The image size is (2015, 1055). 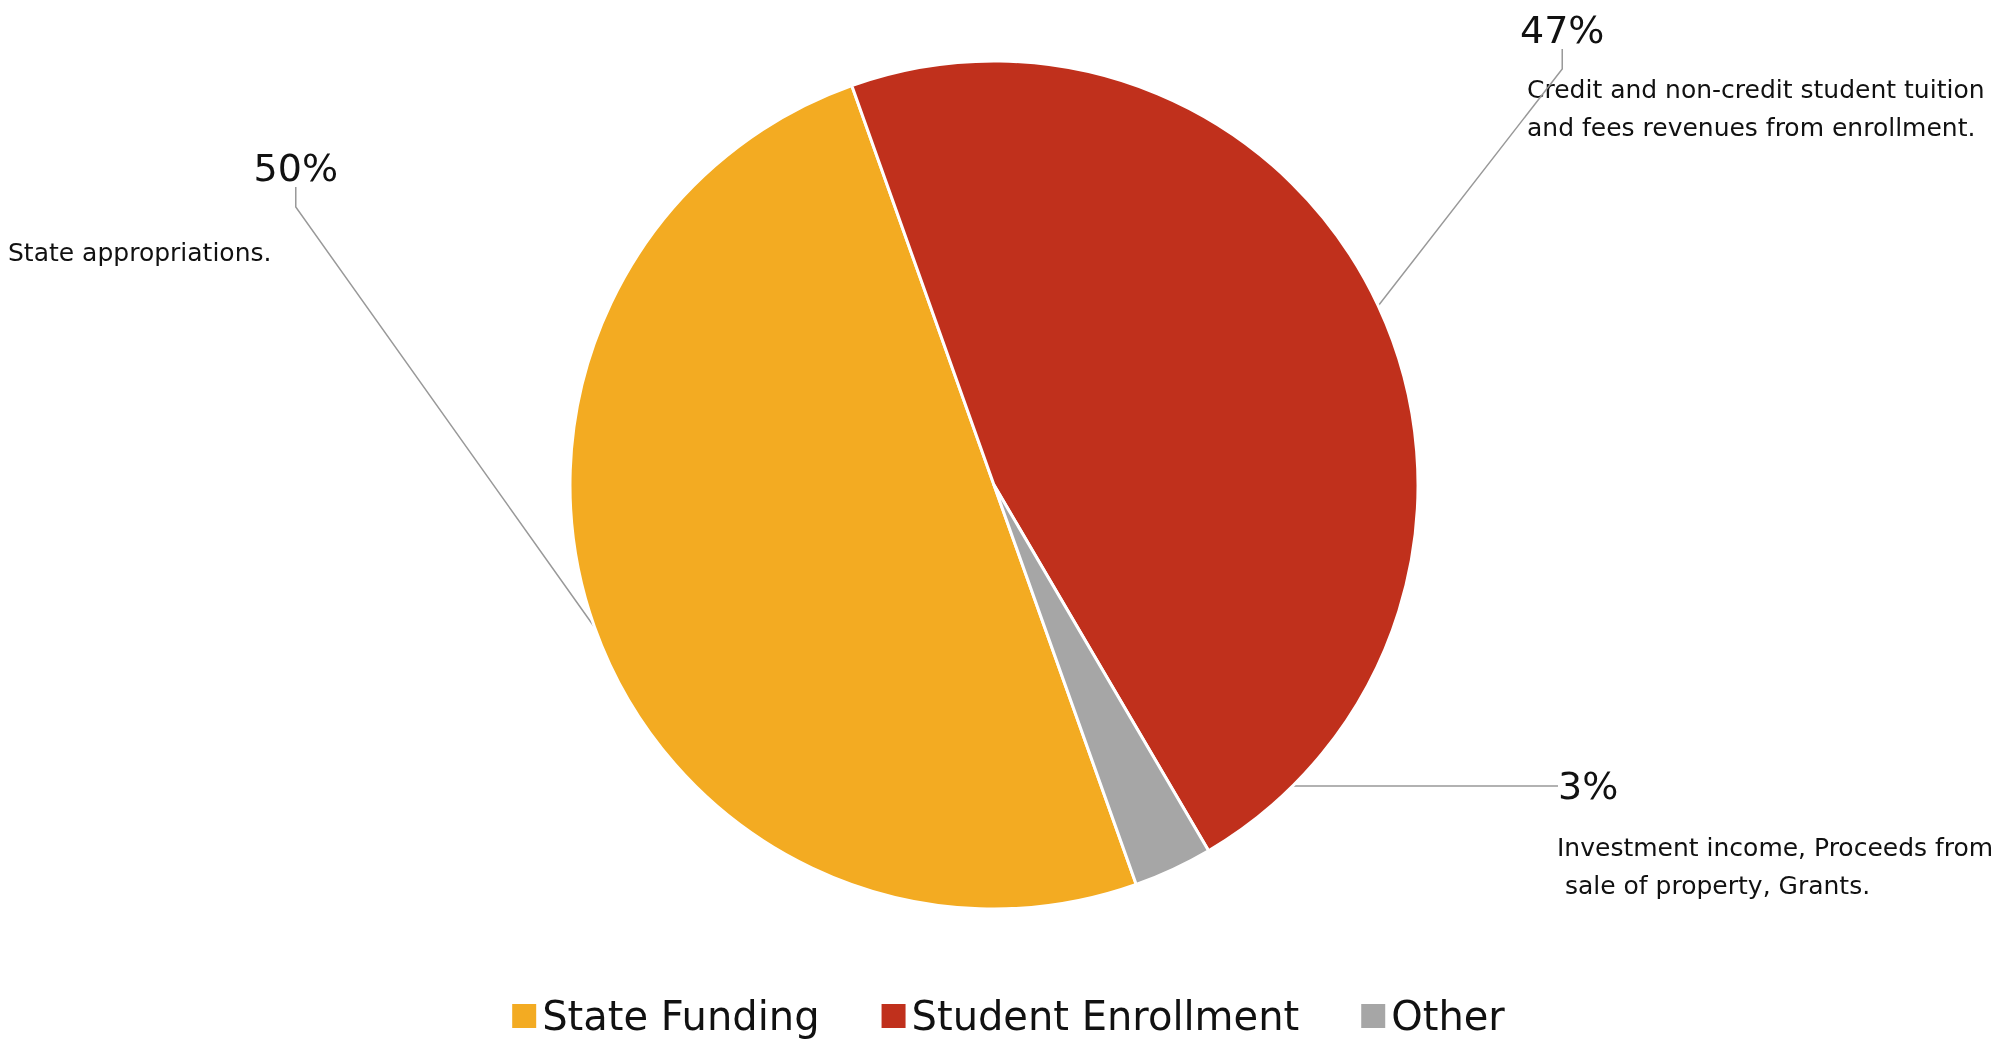 What do you see at coordinates (1775, 866) in the screenshot?
I see `text: Investment income, Proceeds from sale of property, Grants.` at bounding box center [1775, 866].